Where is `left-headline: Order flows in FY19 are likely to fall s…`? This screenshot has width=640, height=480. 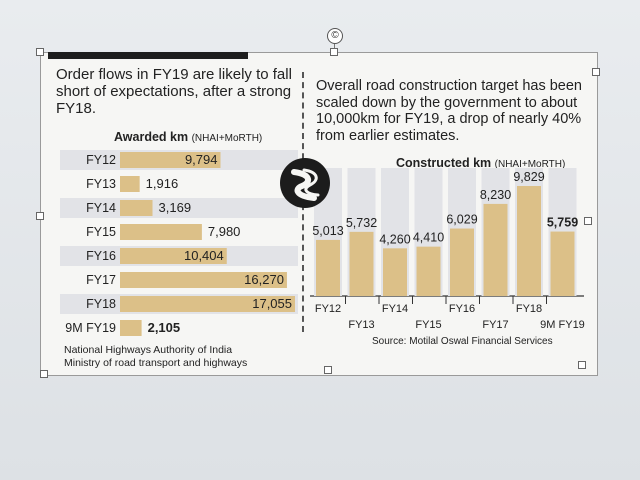
left-headline: Order flows in FY19 are likely to fall s… is located at coordinates (174, 91).